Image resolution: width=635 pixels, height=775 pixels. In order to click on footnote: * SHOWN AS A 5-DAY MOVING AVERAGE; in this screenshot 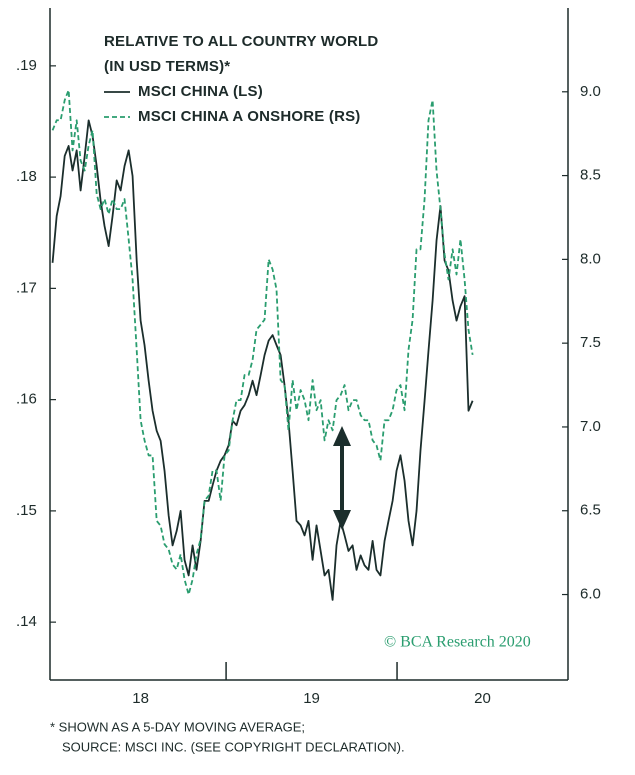, I will do `click(177, 726)`.